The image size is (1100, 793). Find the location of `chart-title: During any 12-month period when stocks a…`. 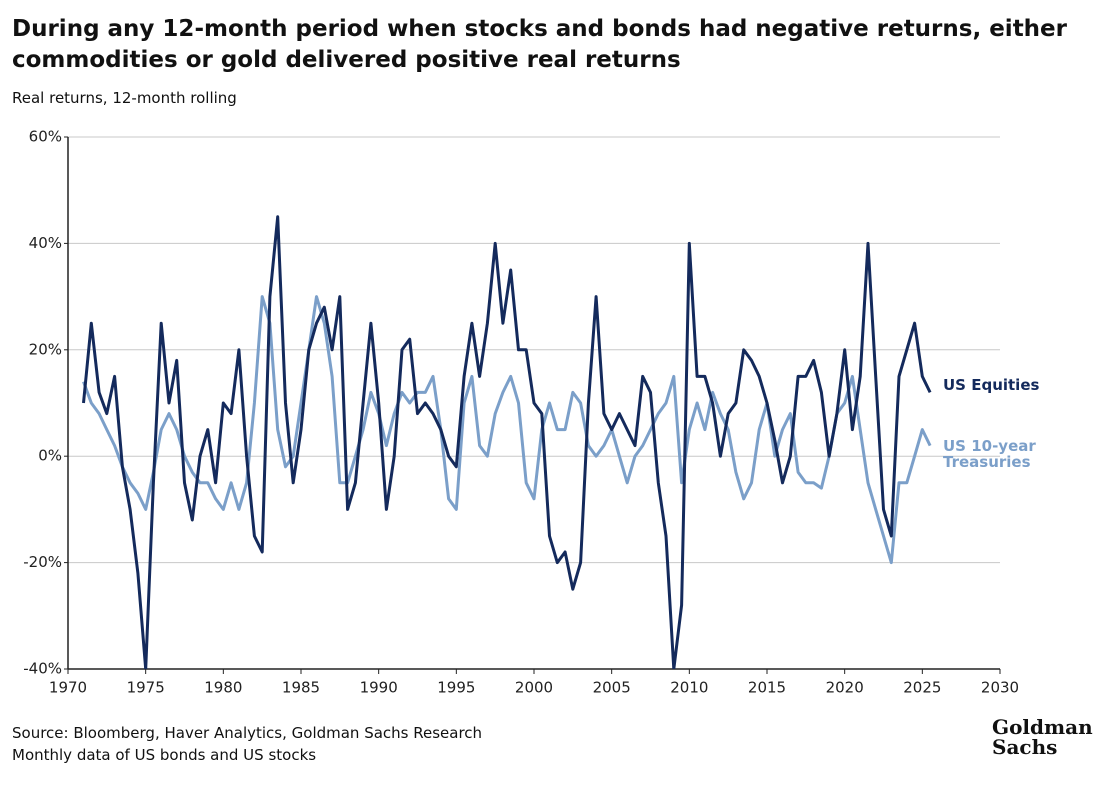

chart-title: During any 12-month period when stocks a… is located at coordinates (540, 44).